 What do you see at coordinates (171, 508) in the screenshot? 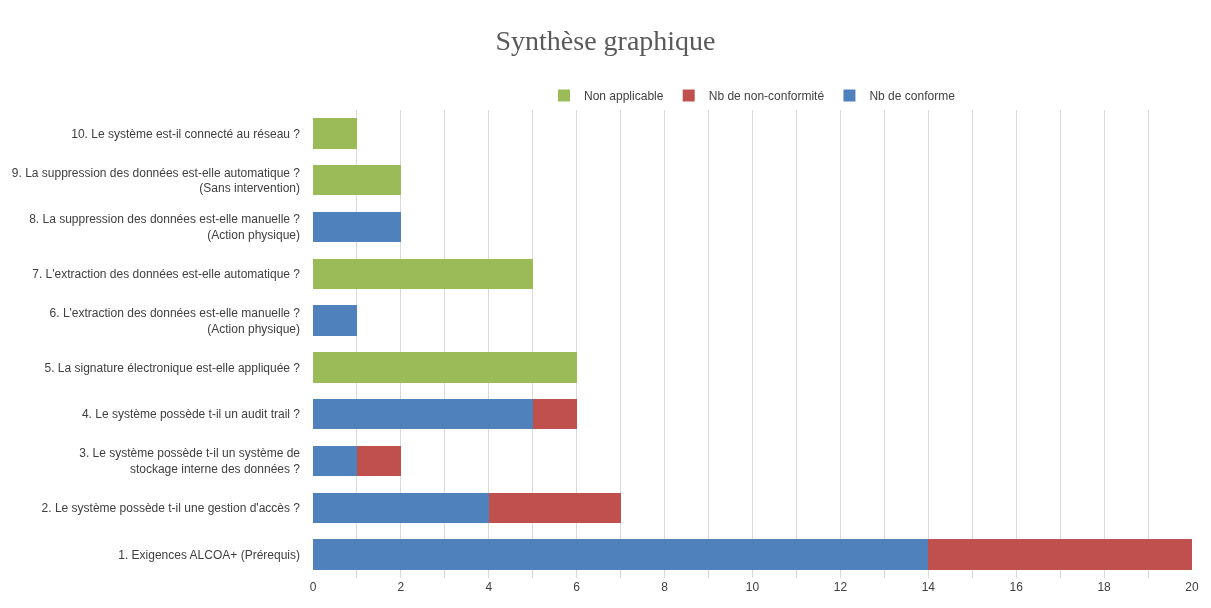
I see `y-tick-label: 2. Le système possède t-il une gestion d'accès ?` at bounding box center [171, 508].